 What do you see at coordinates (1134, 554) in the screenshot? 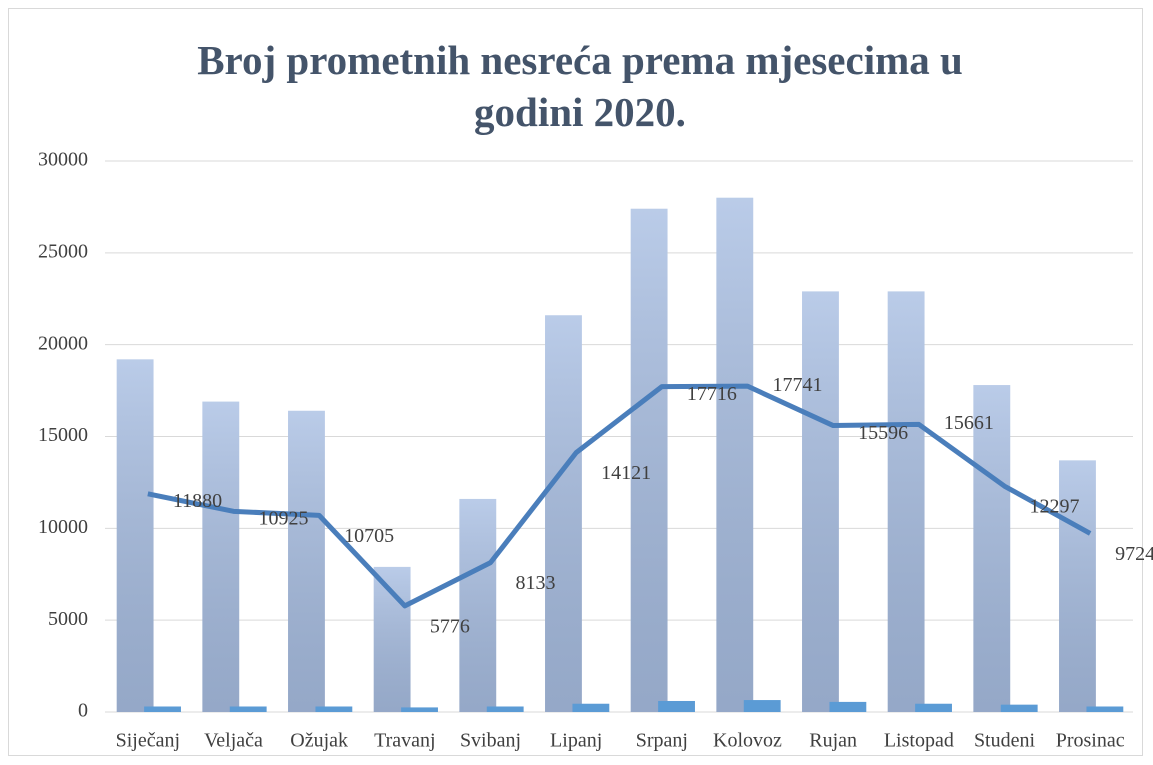
I see `data-label: 9724` at bounding box center [1134, 554].